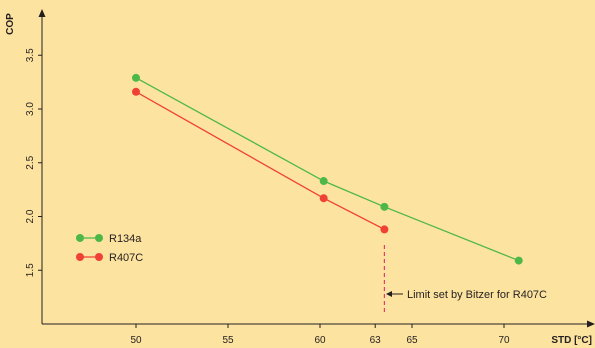 Image resolution: width=595 pixels, height=348 pixels. I want to click on annotation-text: Limit set by Bitzer for R407C, so click(477, 295).